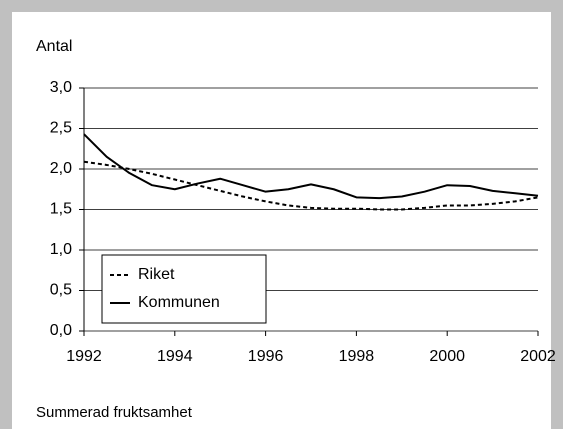  I want to click on y-tick-label: 0,5, so click(61, 290).